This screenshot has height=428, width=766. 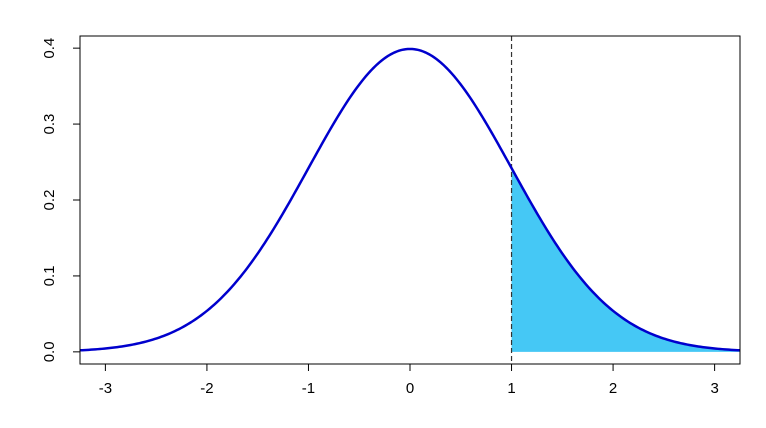 What do you see at coordinates (206, 388) in the screenshot?
I see `x-tick-label: -2` at bounding box center [206, 388].